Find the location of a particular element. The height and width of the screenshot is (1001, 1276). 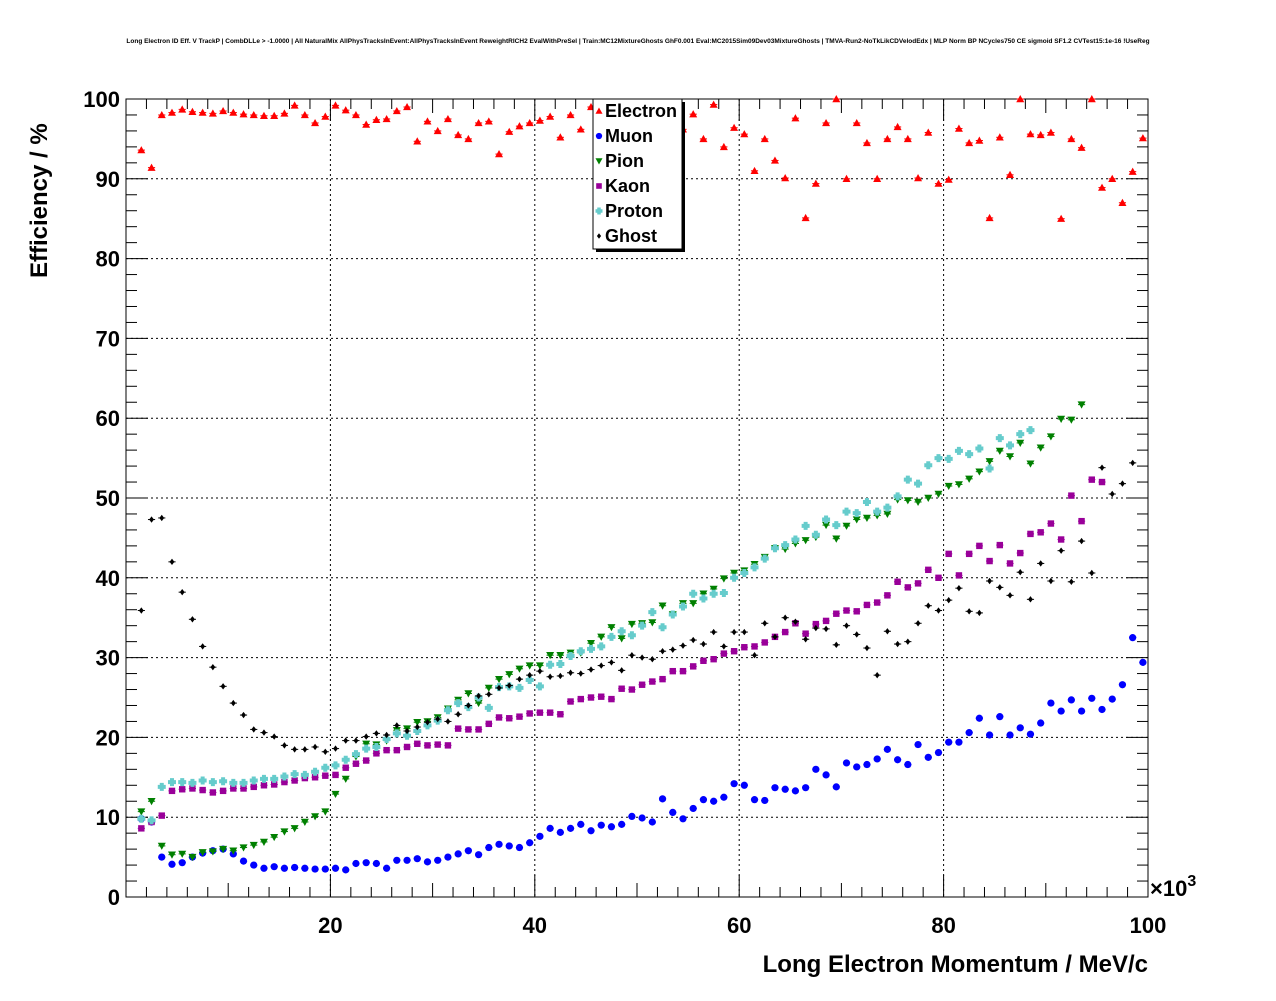

y-tick-label: 90 is located at coordinates (108, 179).